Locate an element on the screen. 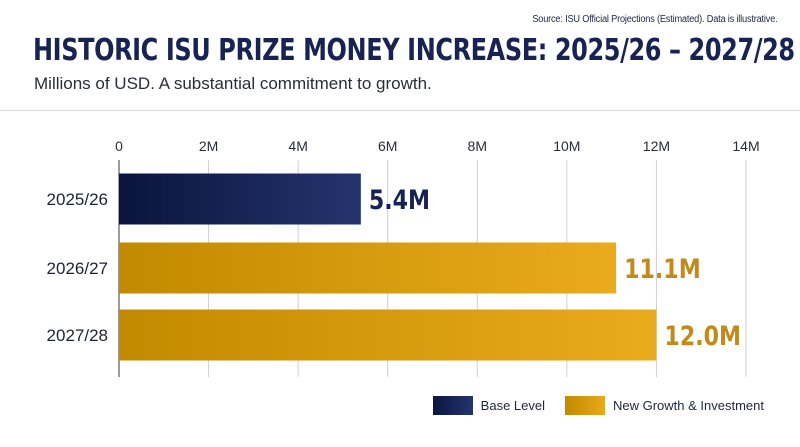 The image size is (800, 447). legend: Base Level New Growth & Investment is located at coordinates (598, 405).